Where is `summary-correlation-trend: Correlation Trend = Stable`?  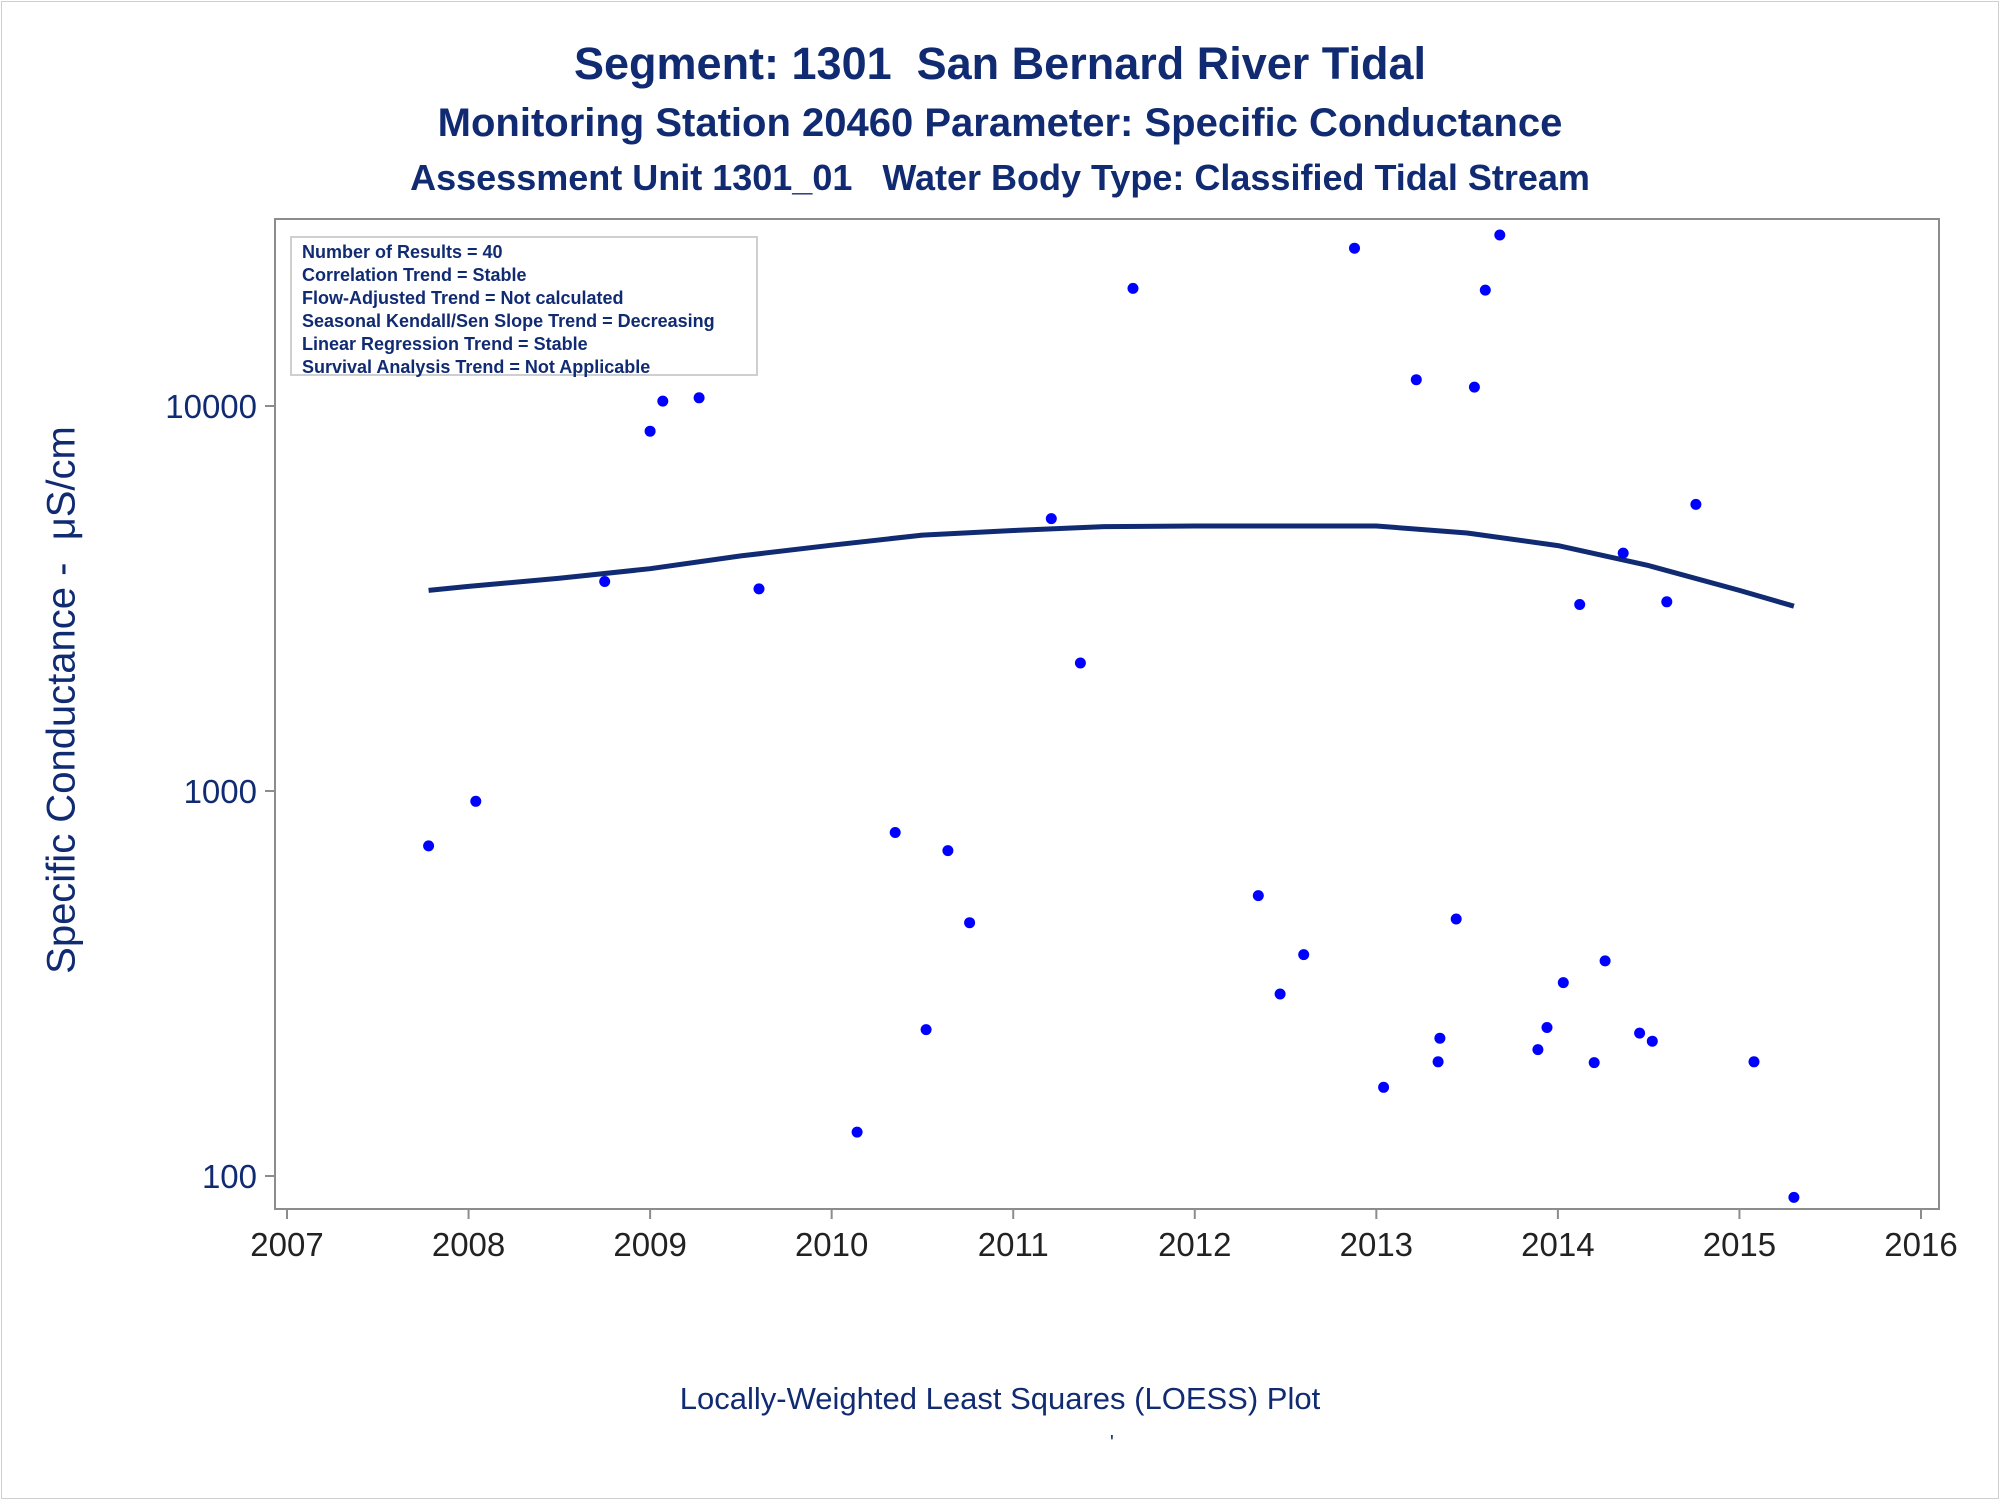 summary-correlation-trend: Correlation Trend = Stable is located at coordinates (414, 275).